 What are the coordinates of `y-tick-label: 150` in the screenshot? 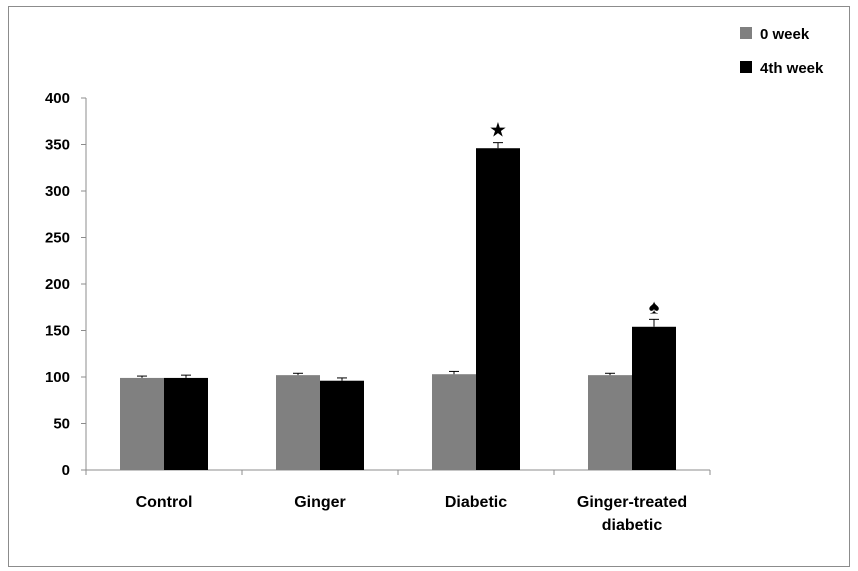 It's located at (57, 331).